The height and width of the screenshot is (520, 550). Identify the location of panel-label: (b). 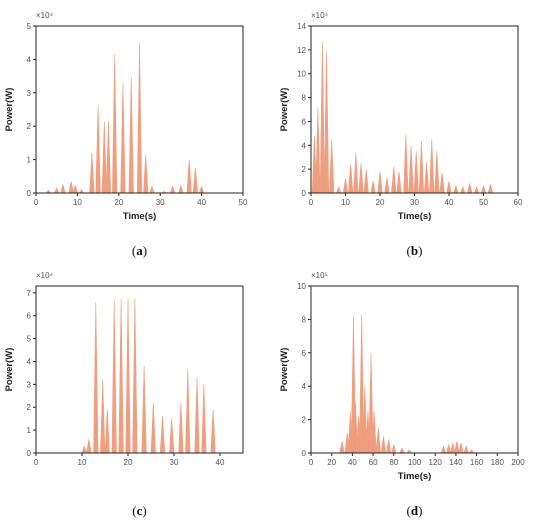
(415, 250).